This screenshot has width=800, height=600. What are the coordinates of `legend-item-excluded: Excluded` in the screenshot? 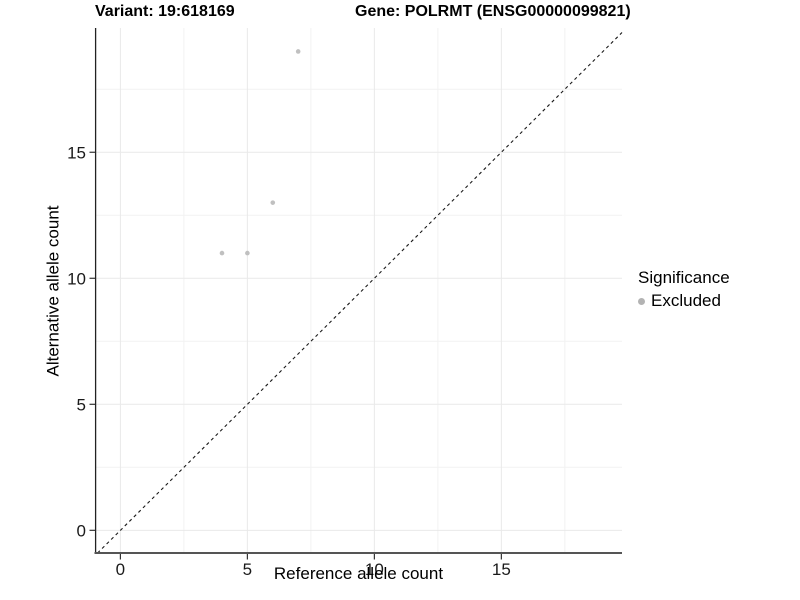 It's located at (684, 301).